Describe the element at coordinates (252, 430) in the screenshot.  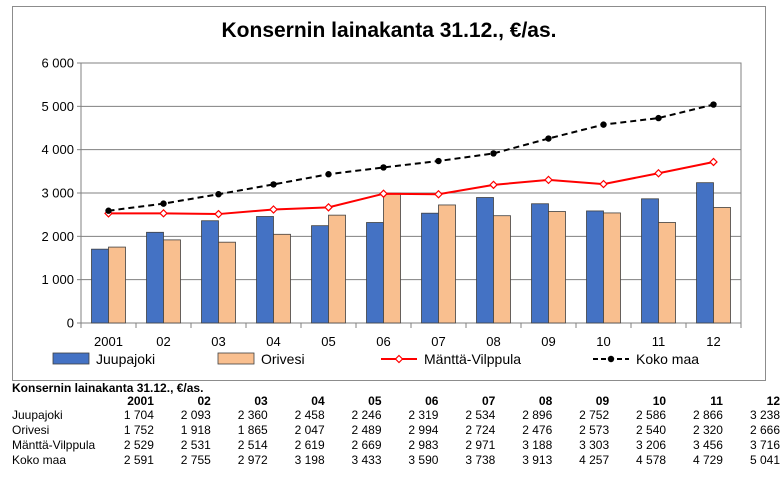
I see `table-cell: 1 865` at that location.